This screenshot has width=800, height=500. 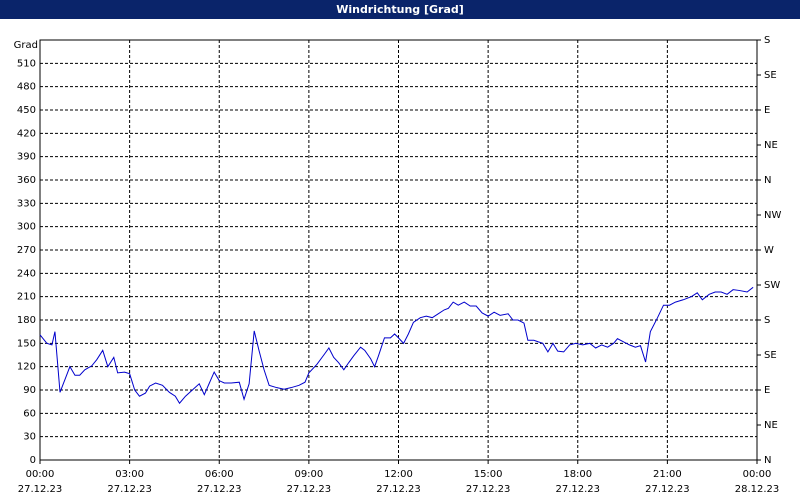 I want to click on chart-title: Windrichtung [Grad], so click(x=400, y=9).